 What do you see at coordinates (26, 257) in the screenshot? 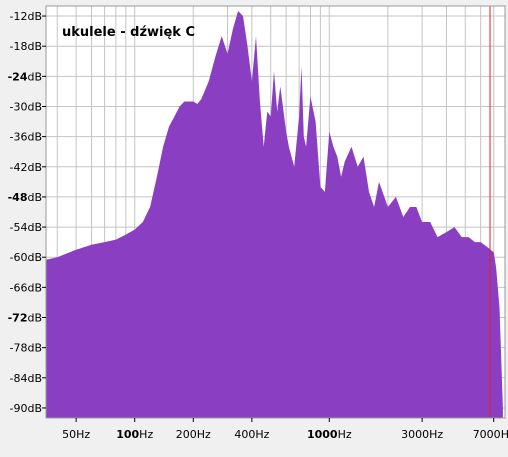
I see `y-tick-label: -60dB` at bounding box center [26, 257].